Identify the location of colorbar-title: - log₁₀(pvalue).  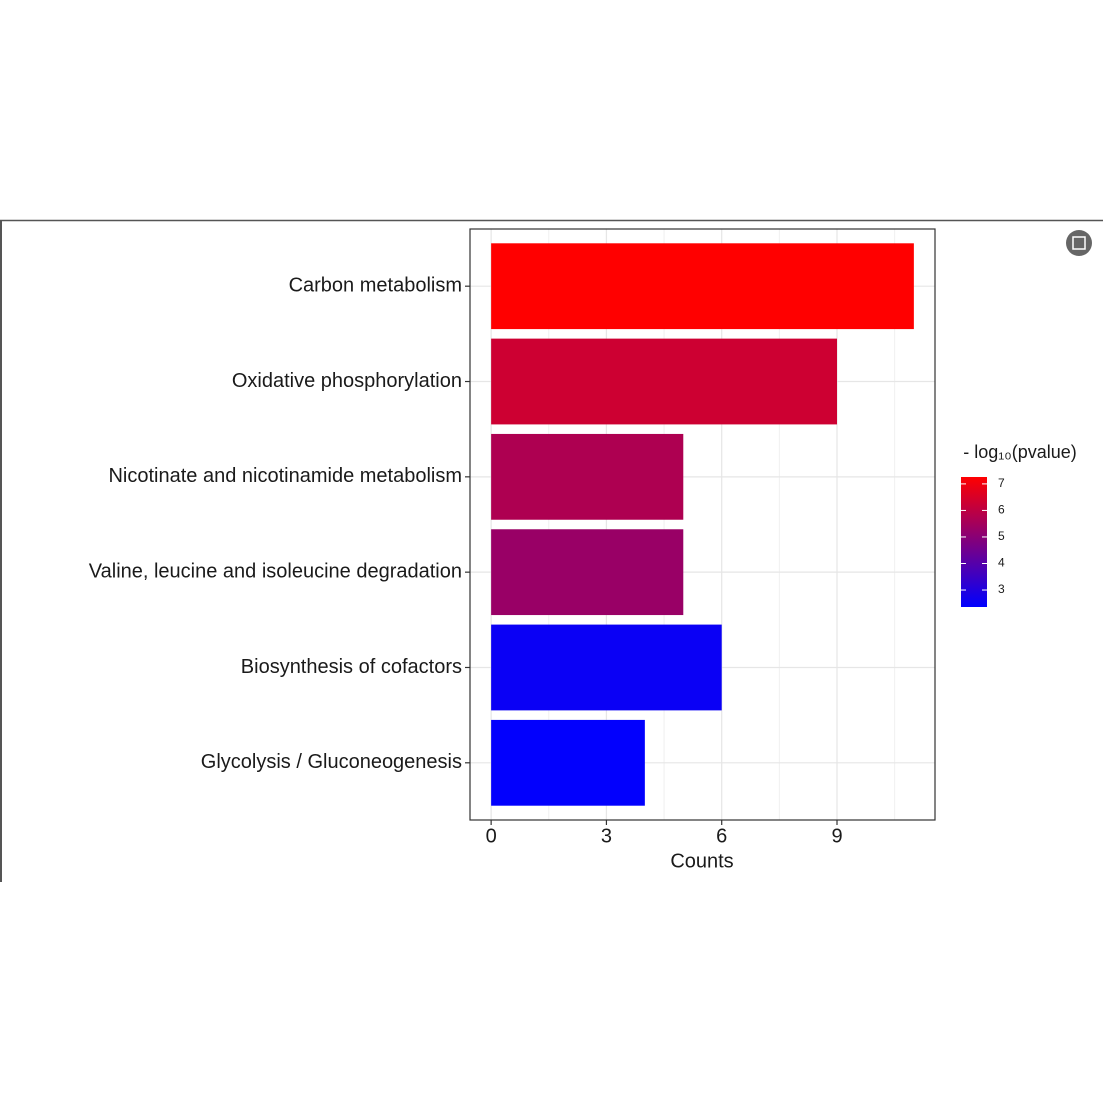
(1020, 452).